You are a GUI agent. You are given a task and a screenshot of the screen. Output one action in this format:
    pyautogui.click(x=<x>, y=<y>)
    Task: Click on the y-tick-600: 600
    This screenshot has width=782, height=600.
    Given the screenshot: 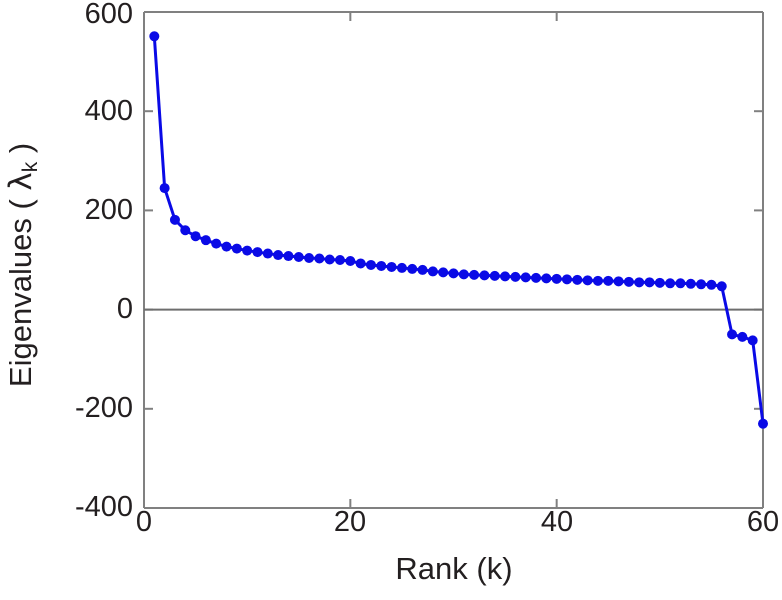 What is the action you would take?
    pyautogui.click(x=108, y=15)
    